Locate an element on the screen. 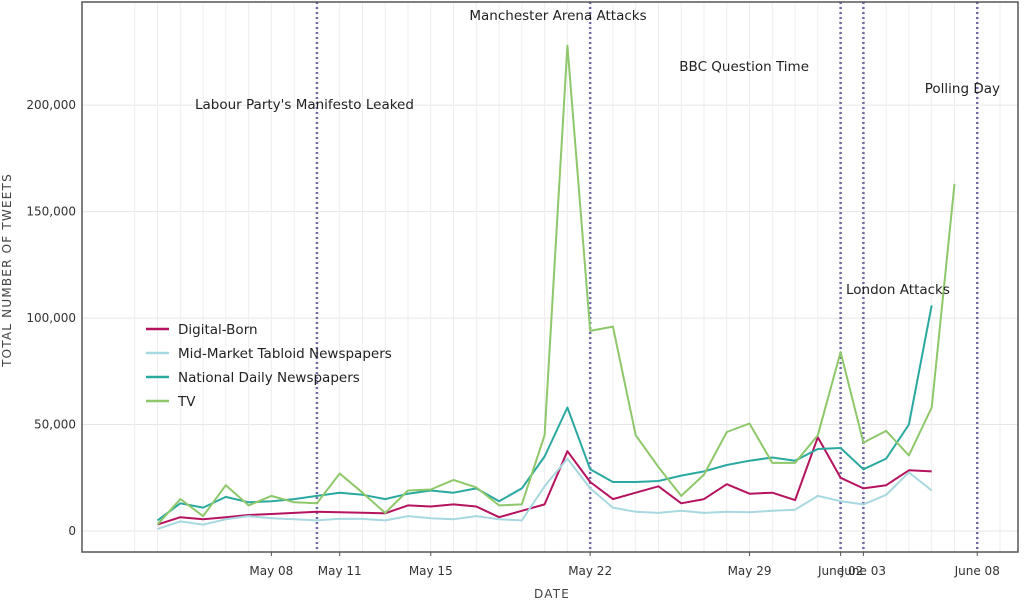 This screenshot has width=1024, height=603. x-tick-label: June 02 is located at coordinates (840, 571).